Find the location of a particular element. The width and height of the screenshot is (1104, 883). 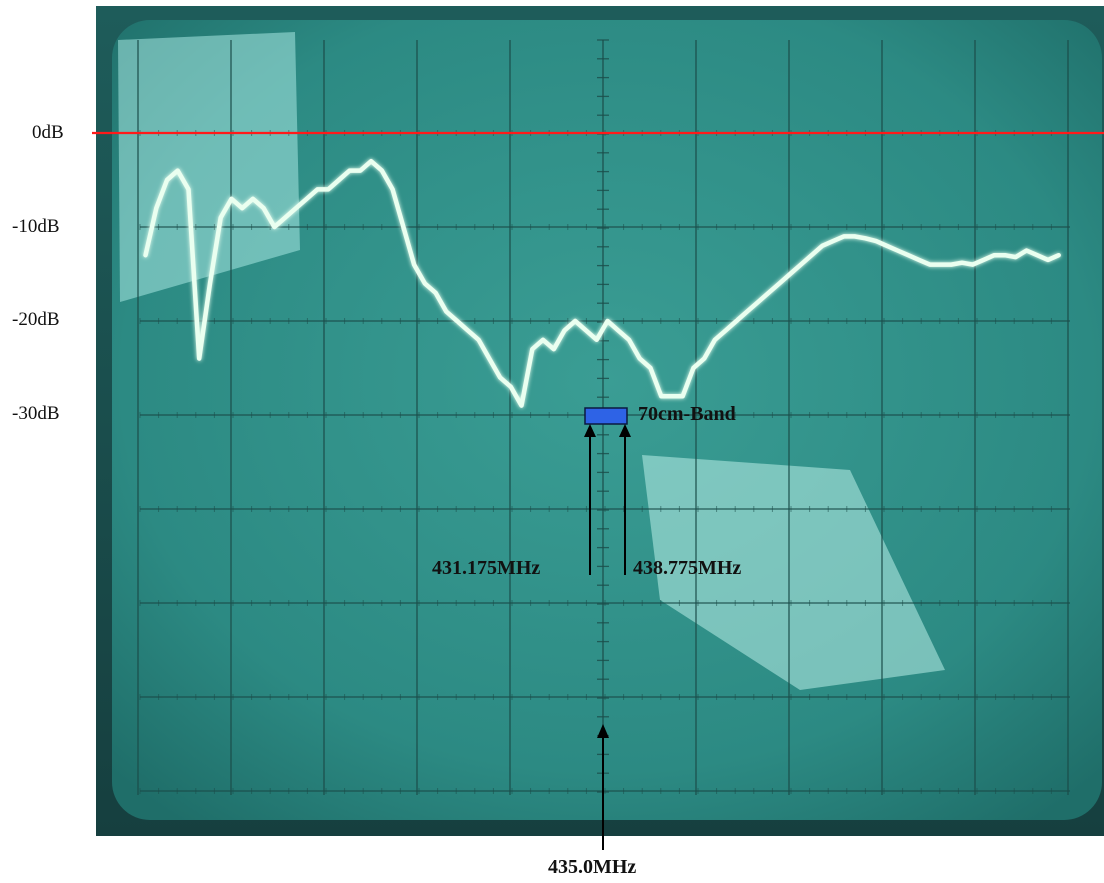

y-tick-label: -20dB is located at coordinates (36, 319).